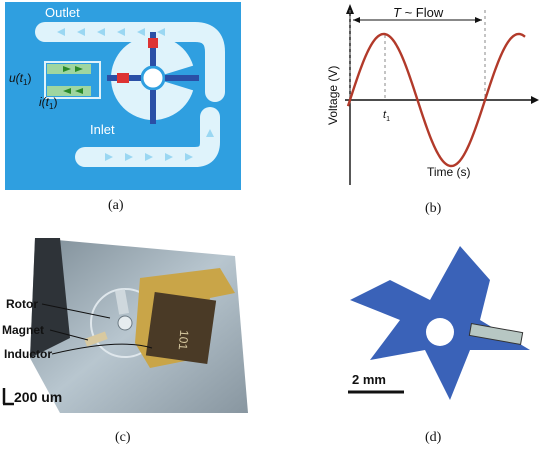 This screenshot has width=550, height=452. What do you see at coordinates (48, 103) in the screenshot?
I see `i-t1-label: i(t1)` at bounding box center [48, 103].